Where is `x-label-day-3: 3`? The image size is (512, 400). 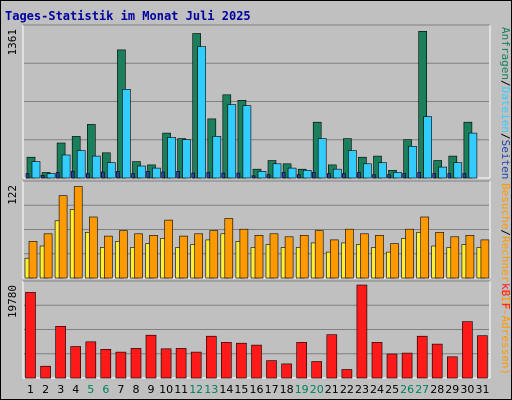
x-label-day-3: 3 is located at coordinates (60, 389).